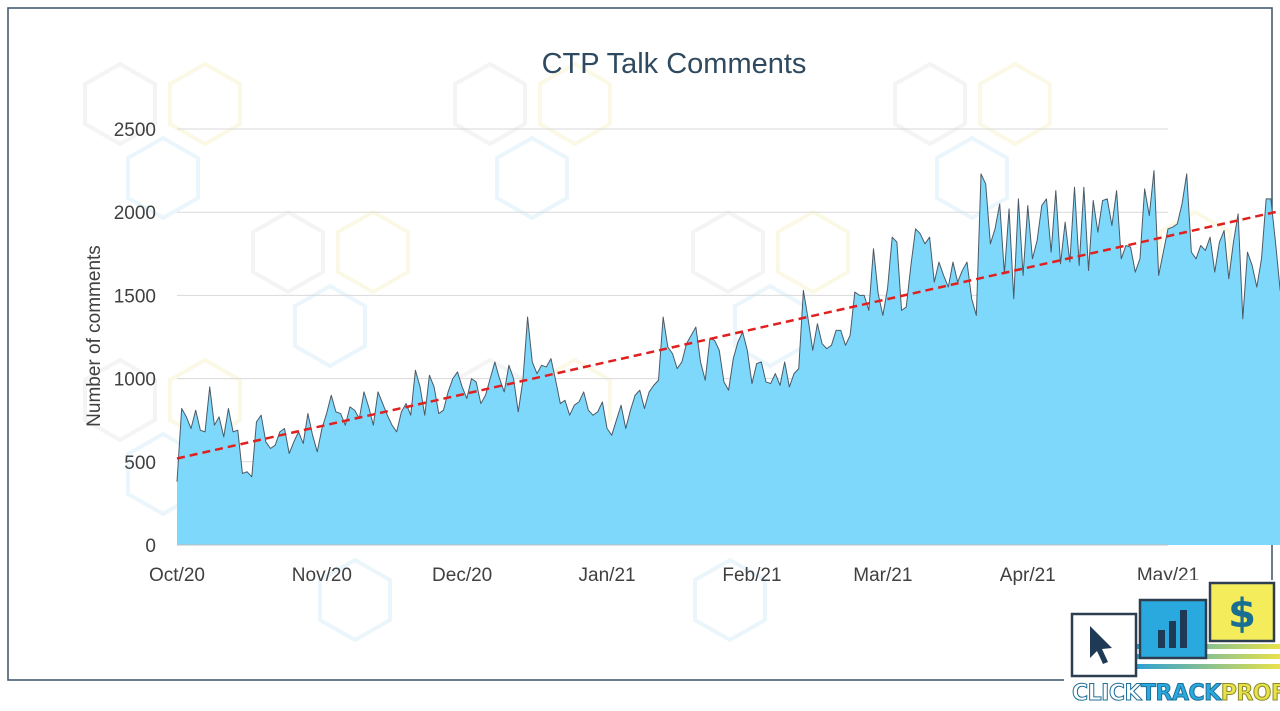  I want to click on y-tick-label: 2500, so click(135, 130).